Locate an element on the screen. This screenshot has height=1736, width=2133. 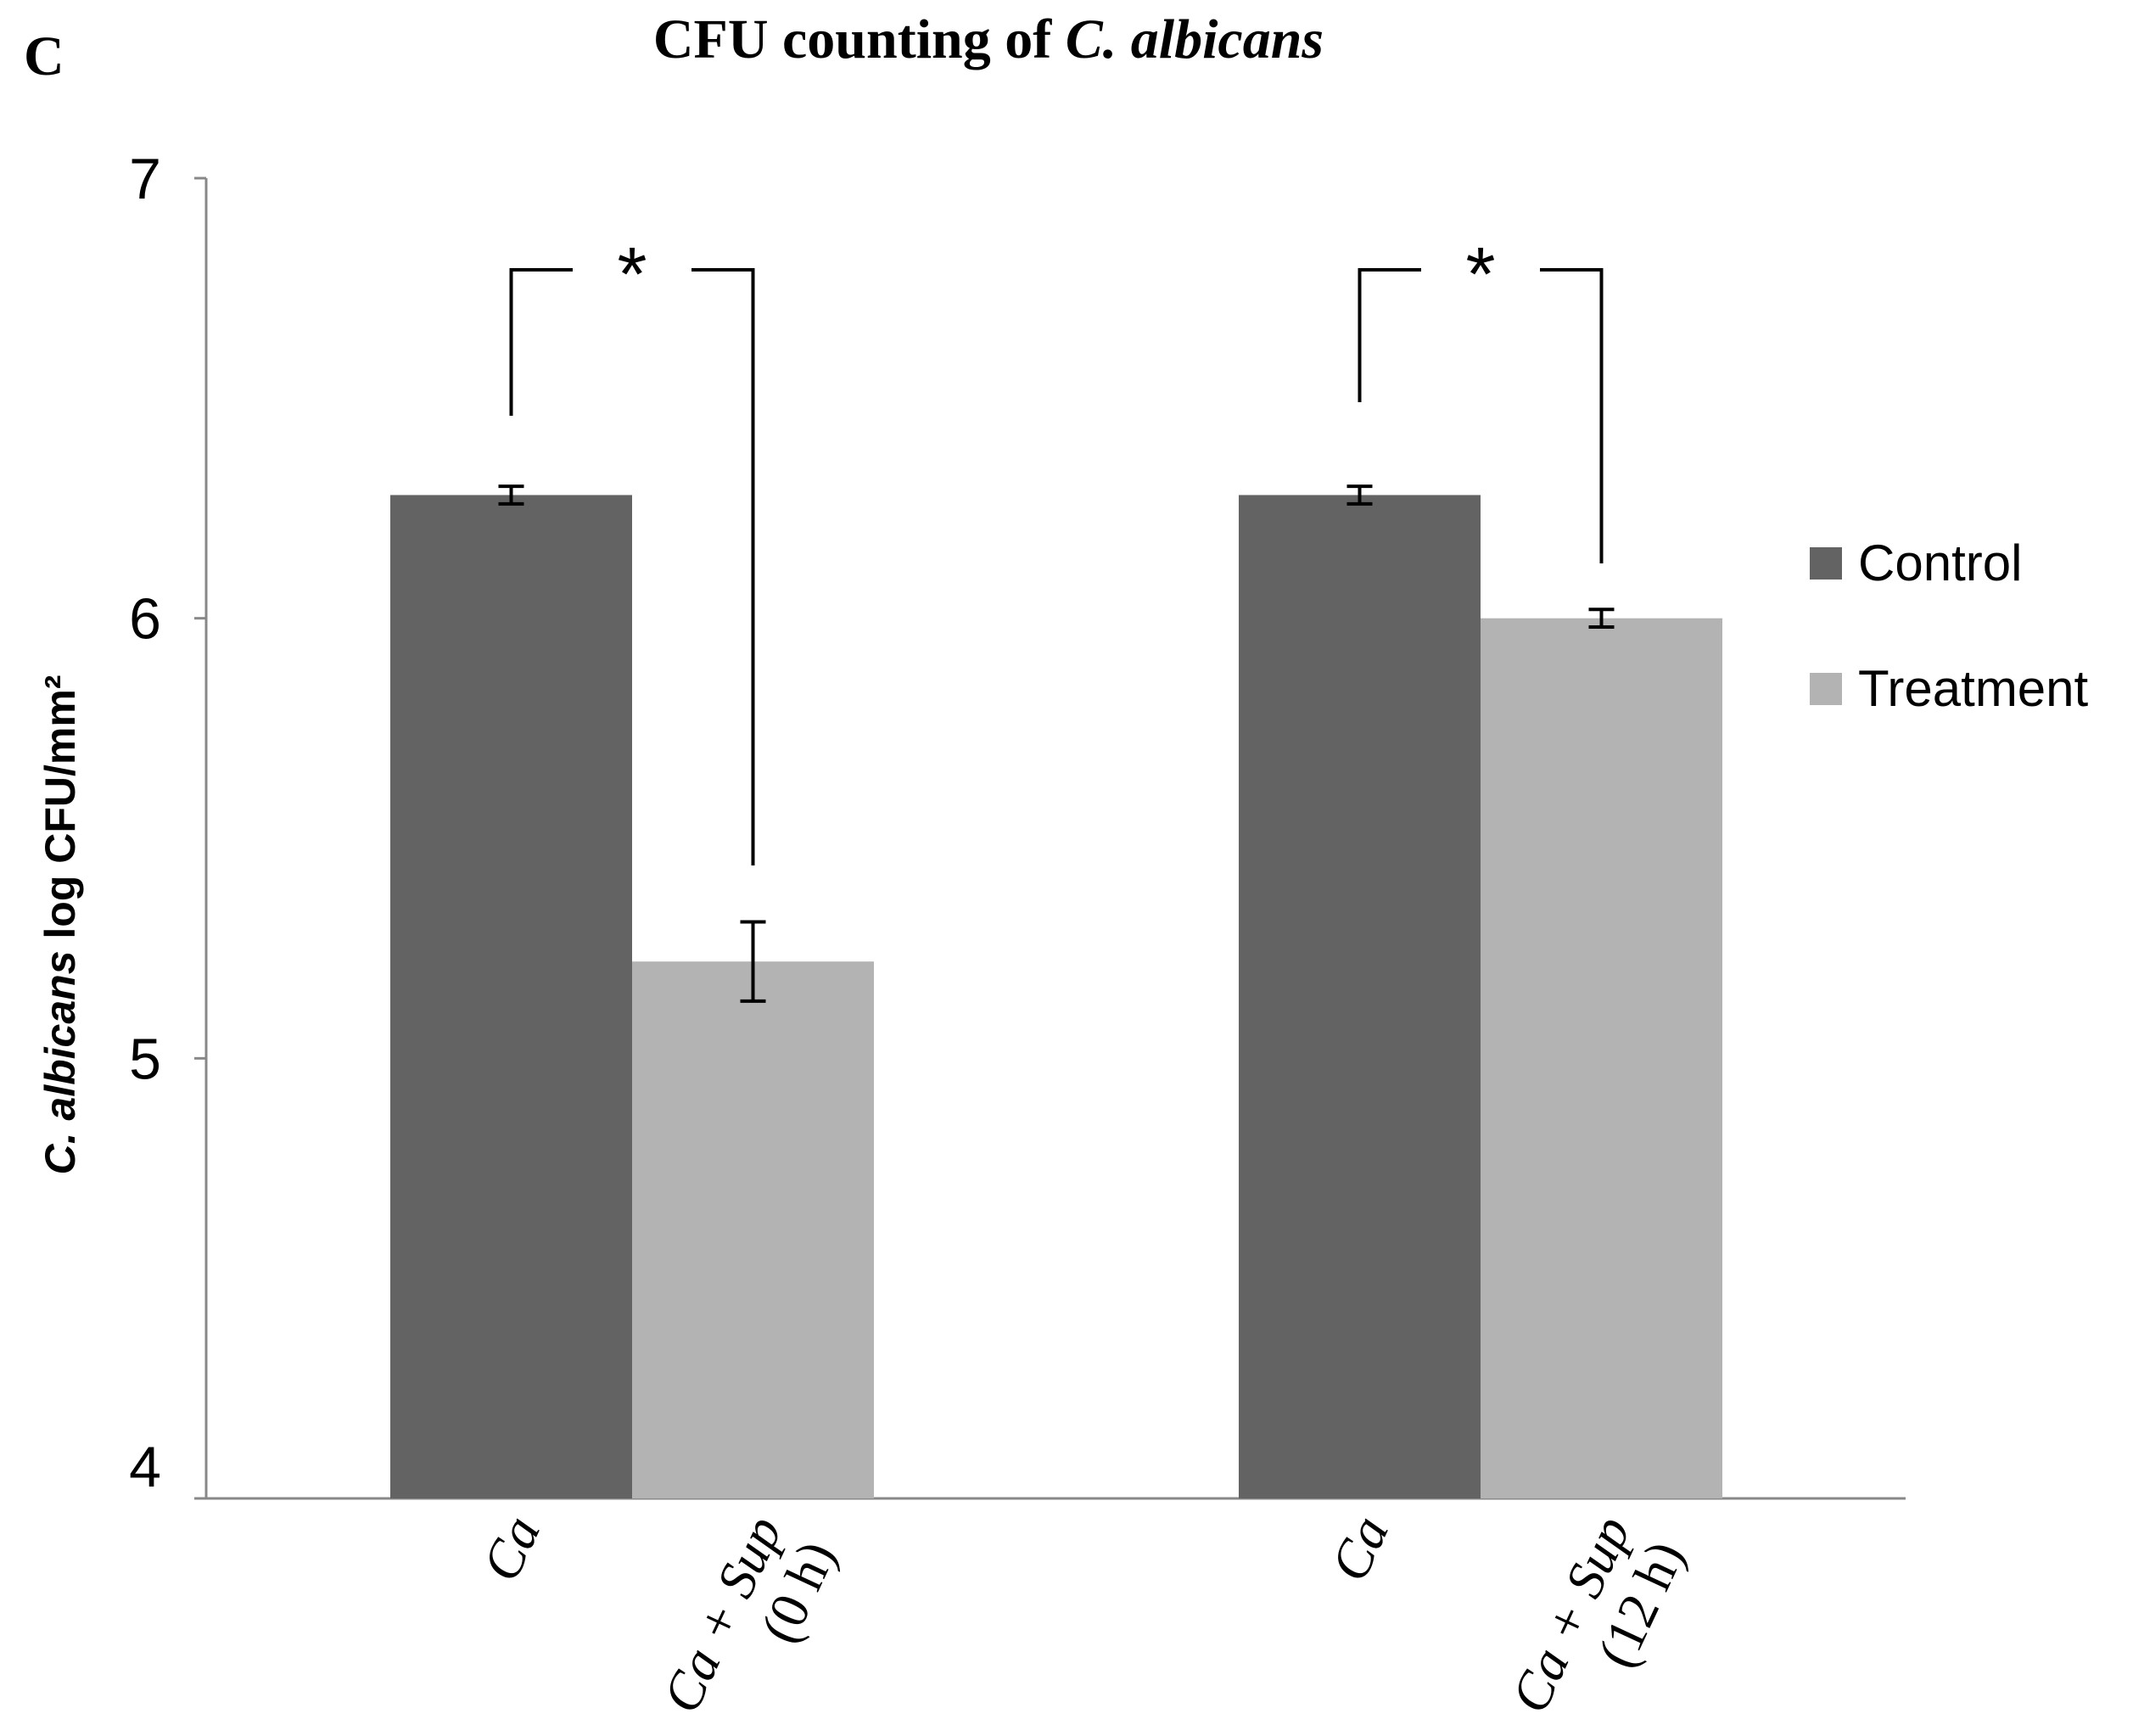
chart-title: CFU counting of C. albicans is located at coordinates (988, 39).